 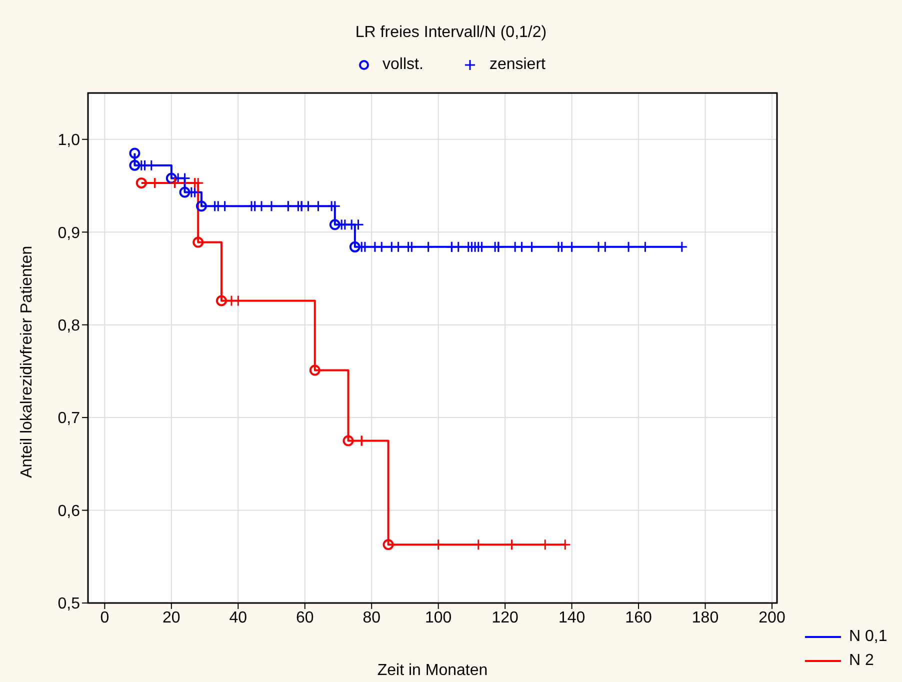 I want to click on x-tick-label: 160, so click(x=638, y=617).